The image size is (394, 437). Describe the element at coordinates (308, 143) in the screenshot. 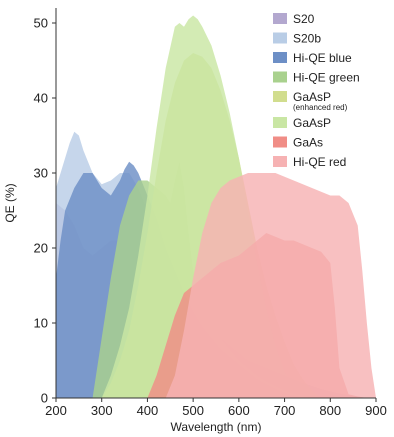

I see `legend-label-6: GaAs` at that location.